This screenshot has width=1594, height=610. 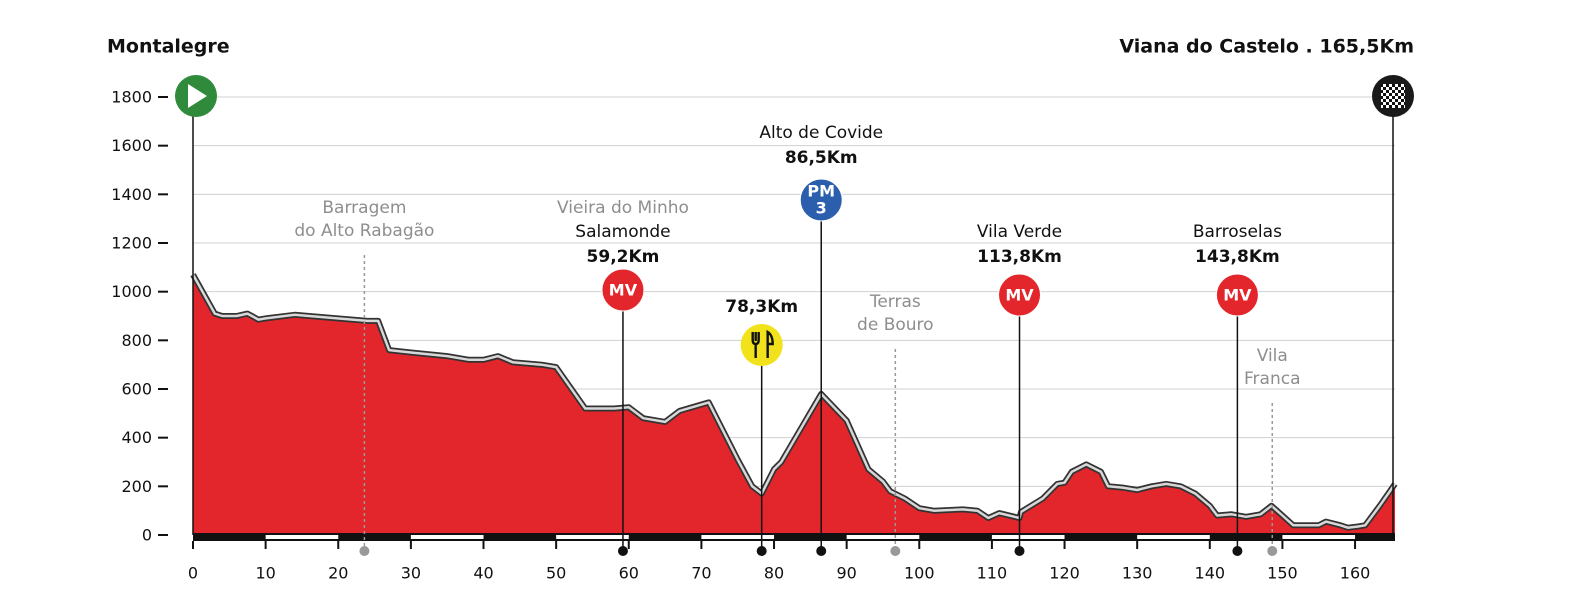 What do you see at coordinates (623, 208) in the screenshot?
I see `place-note: Vieira do Minho` at bounding box center [623, 208].